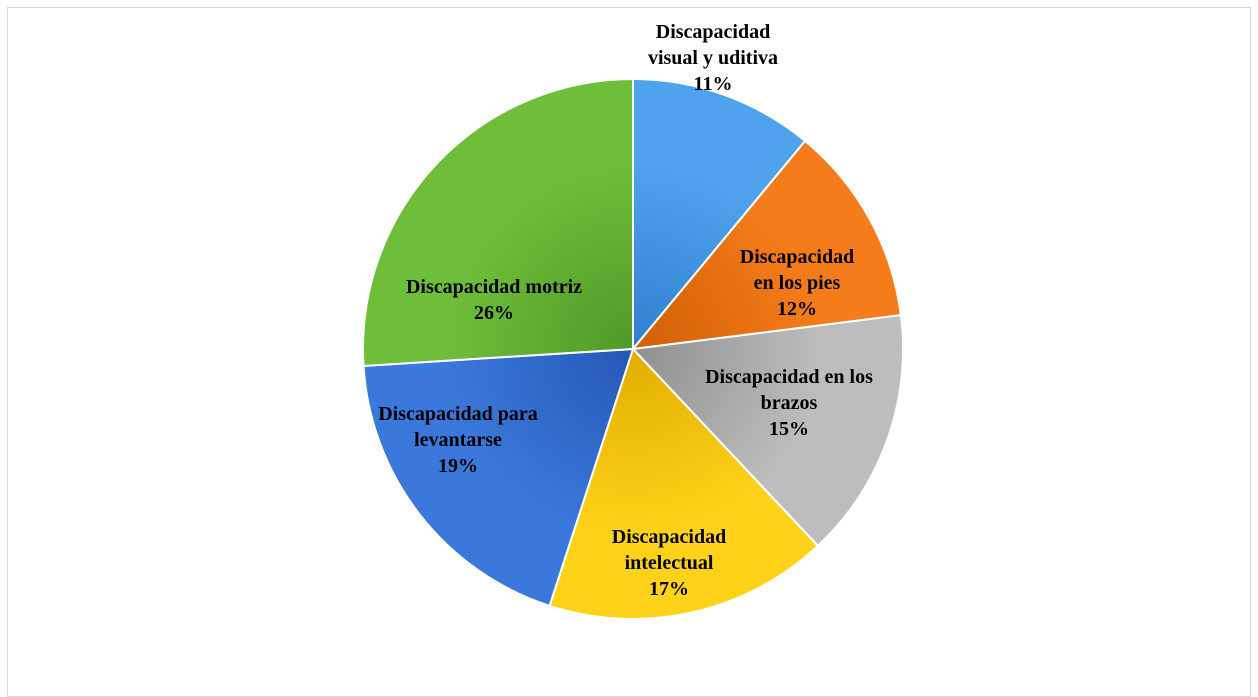 The height and width of the screenshot is (697, 1258). I want to click on slice-label-line: brazos, so click(789, 403).